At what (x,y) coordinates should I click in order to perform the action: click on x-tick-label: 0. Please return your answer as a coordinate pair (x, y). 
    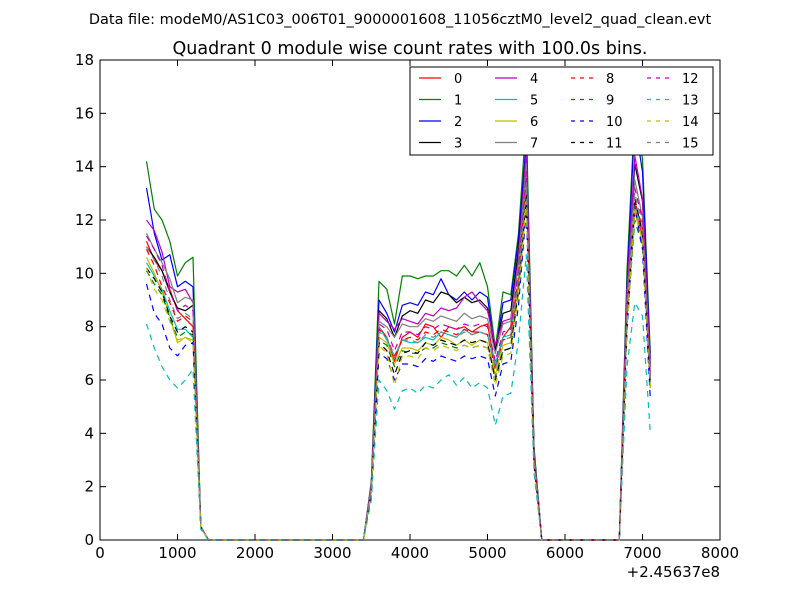
    Looking at the image, I should click on (100, 553).